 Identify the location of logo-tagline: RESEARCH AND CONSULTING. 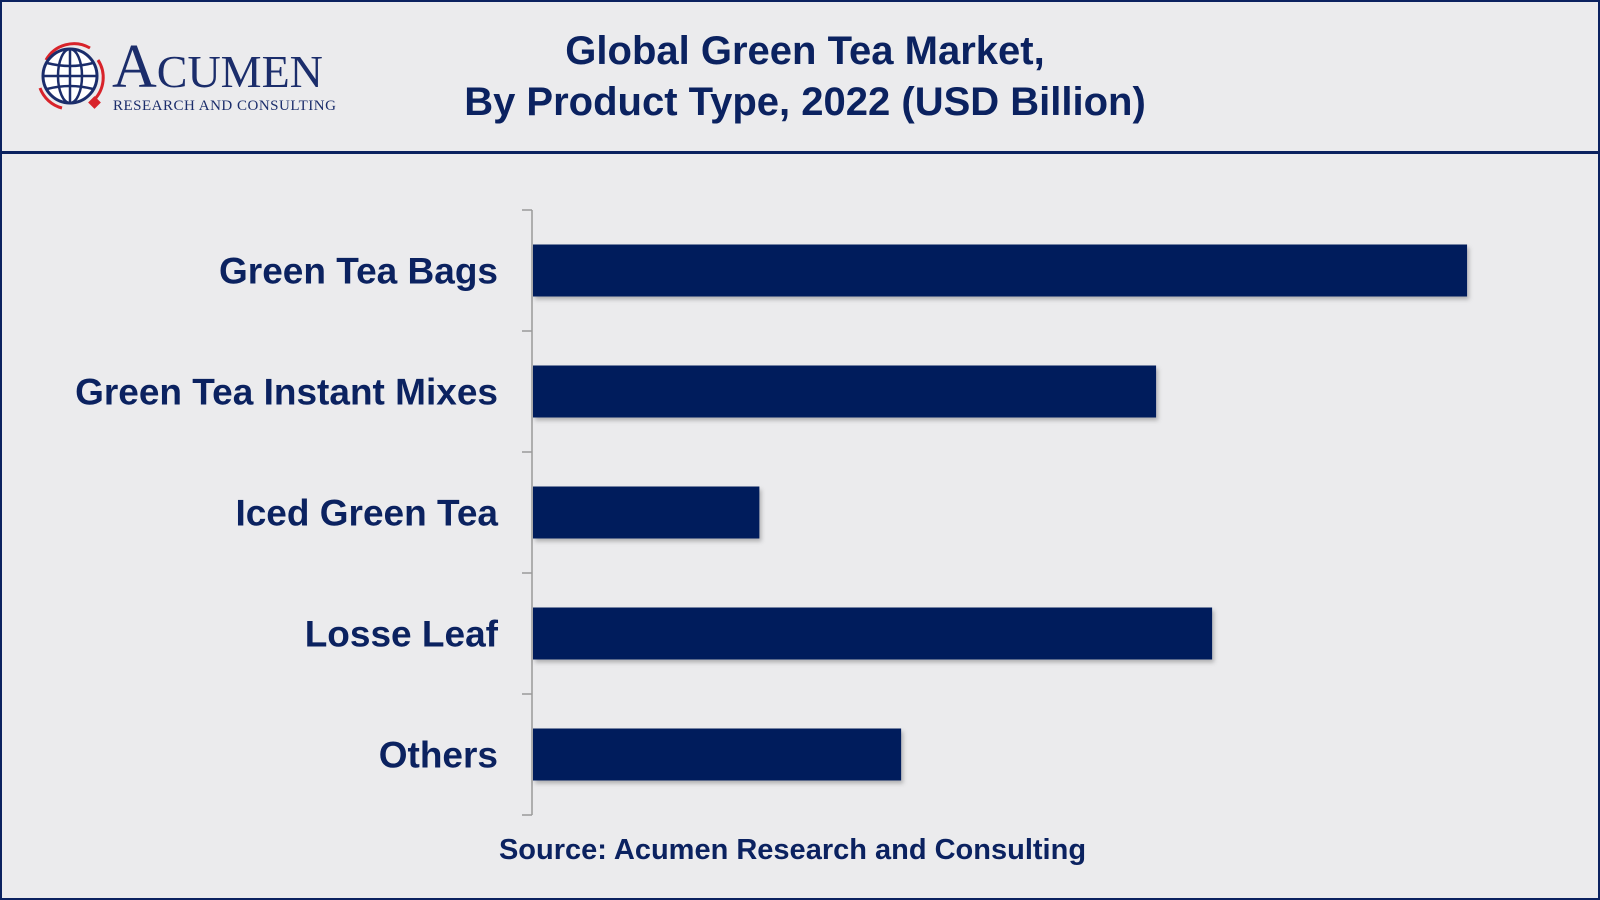
(225, 106).